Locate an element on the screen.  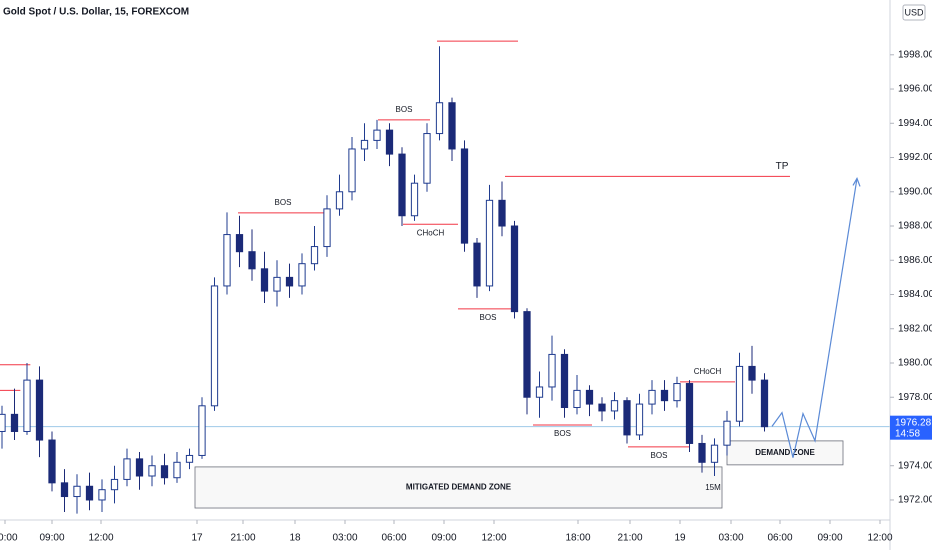
y-tick-label: 1980.00 is located at coordinates (915, 363).